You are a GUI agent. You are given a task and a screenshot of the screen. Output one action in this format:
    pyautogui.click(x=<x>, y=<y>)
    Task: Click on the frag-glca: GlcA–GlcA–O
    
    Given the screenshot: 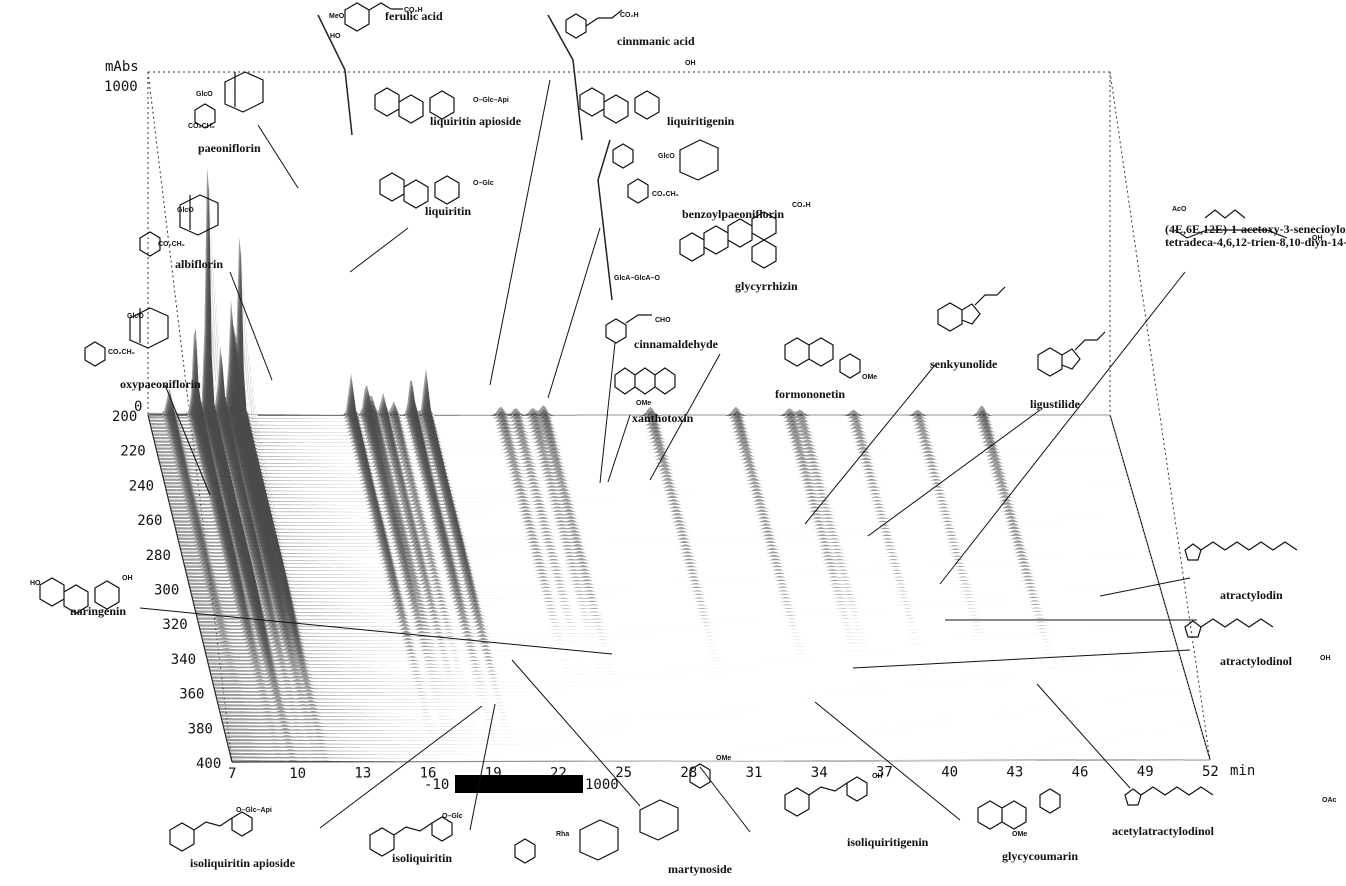 What is the action you would take?
    pyautogui.click(x=637, y=278)
    